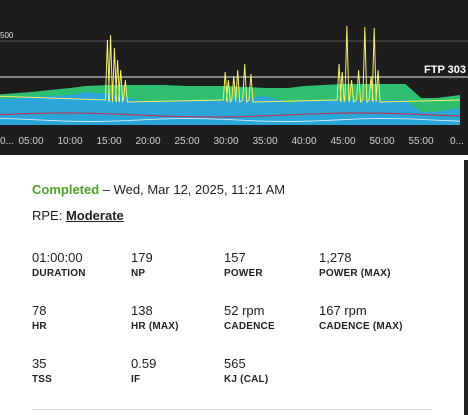 This screenshot has width=468, height=415. What do you see at coordinates (279, 370) in the screenshot?
I see `metric-kj: 565 KJ (CAL)` at bounding box center [279, 370].